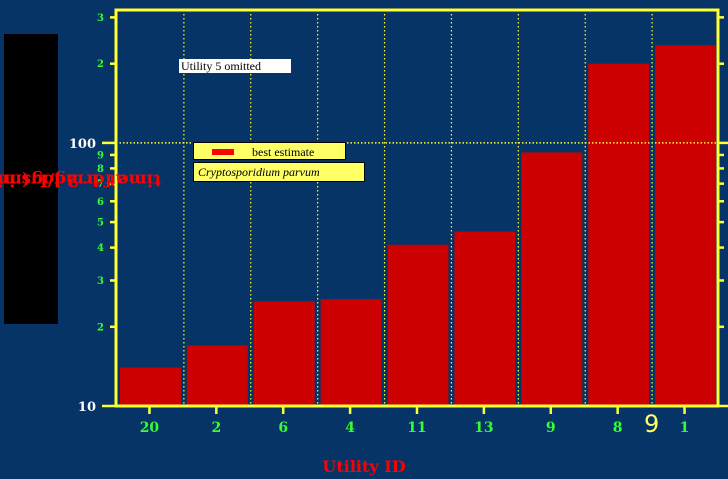  Describe the element at coordinates (551, 428) in the screenshot. I see `x-tick-label: 9` at that location.